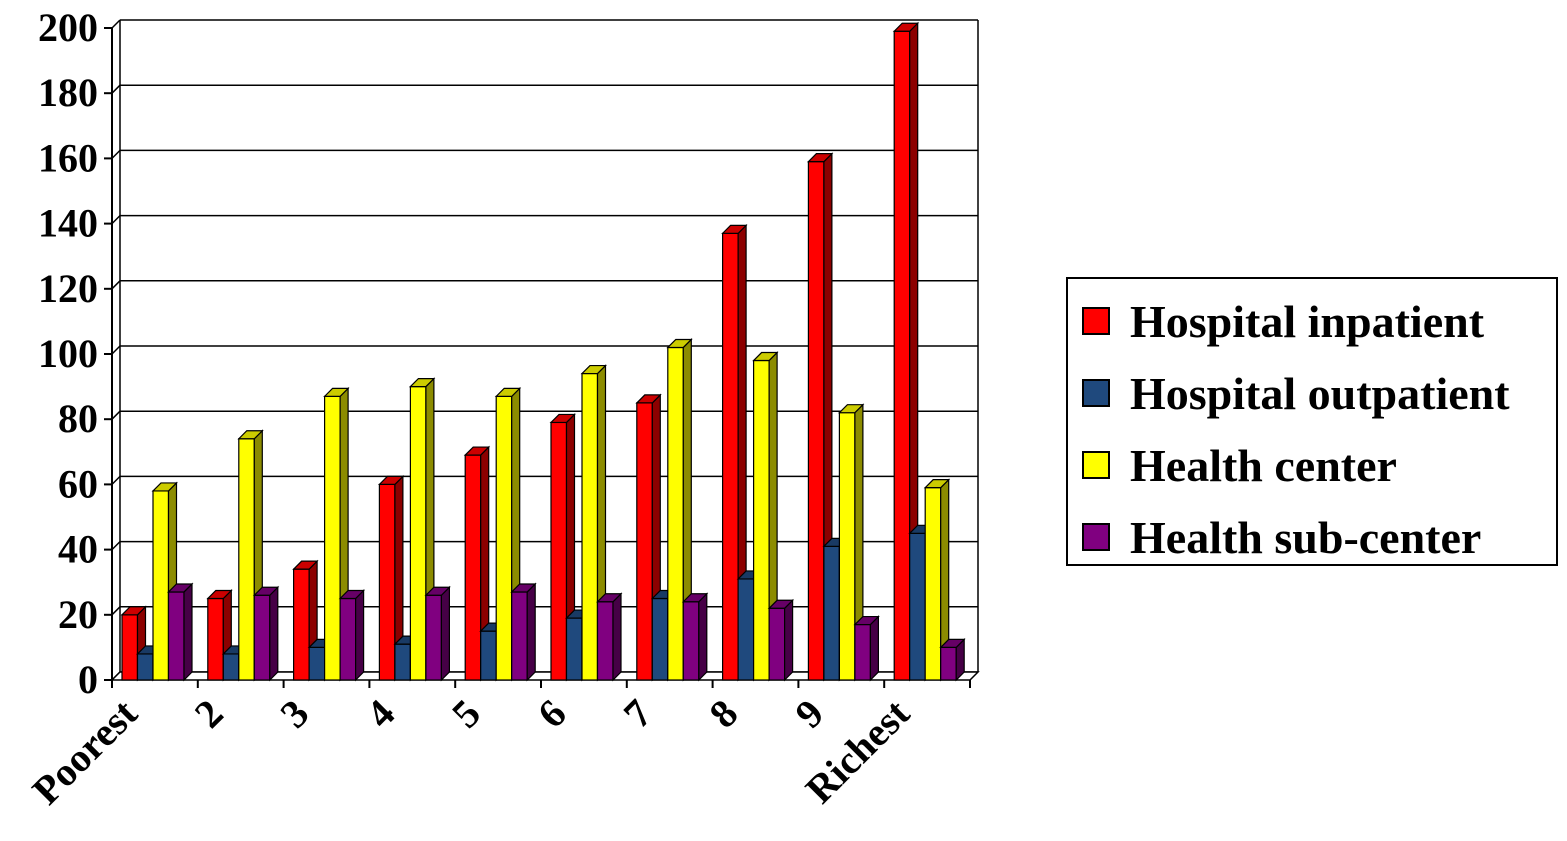 The image size is (1567, 841). I want to click on bar-hospital-inpatient-richest, so click(906, 351).